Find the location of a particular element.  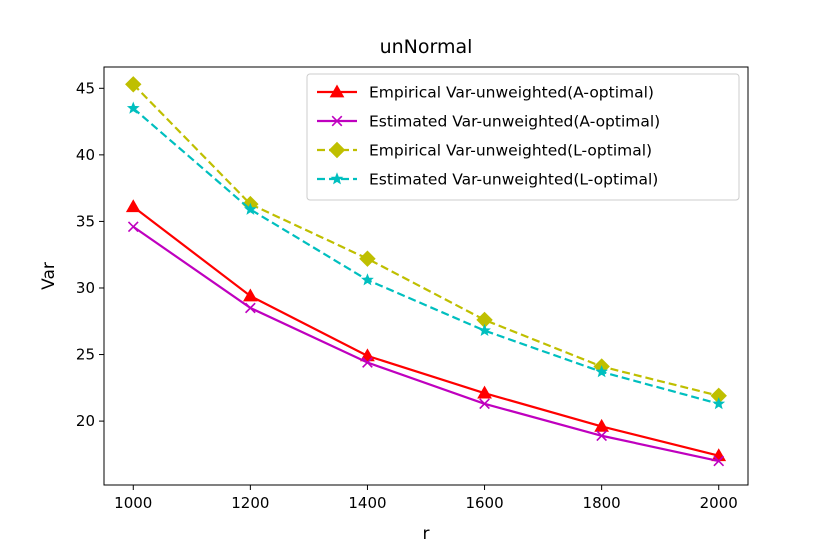

legend-entry: Estimated Var-unweighted(A-optimal) is located at coordinates (488, 122).